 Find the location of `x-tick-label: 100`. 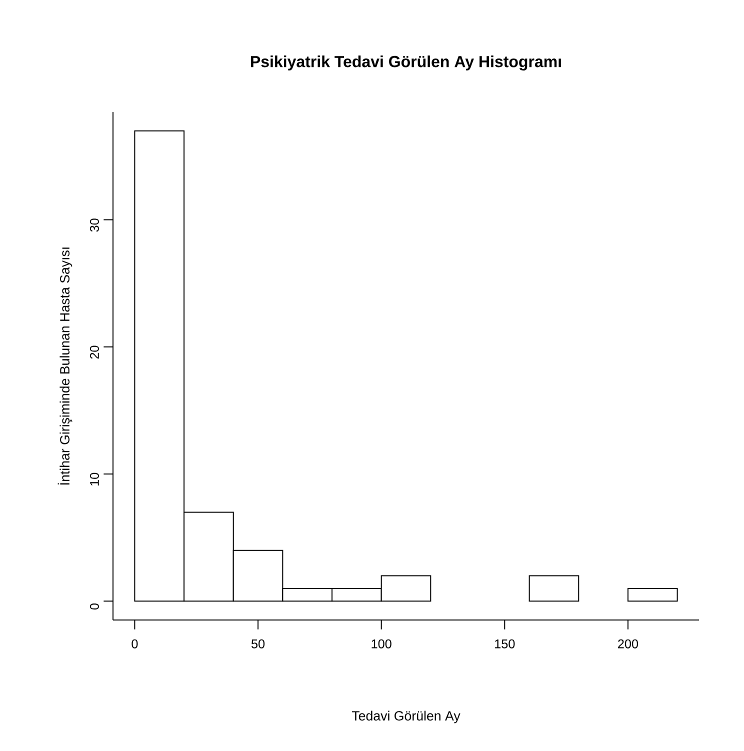

x-tick-label: 100 is located at coordinates (382, 643).